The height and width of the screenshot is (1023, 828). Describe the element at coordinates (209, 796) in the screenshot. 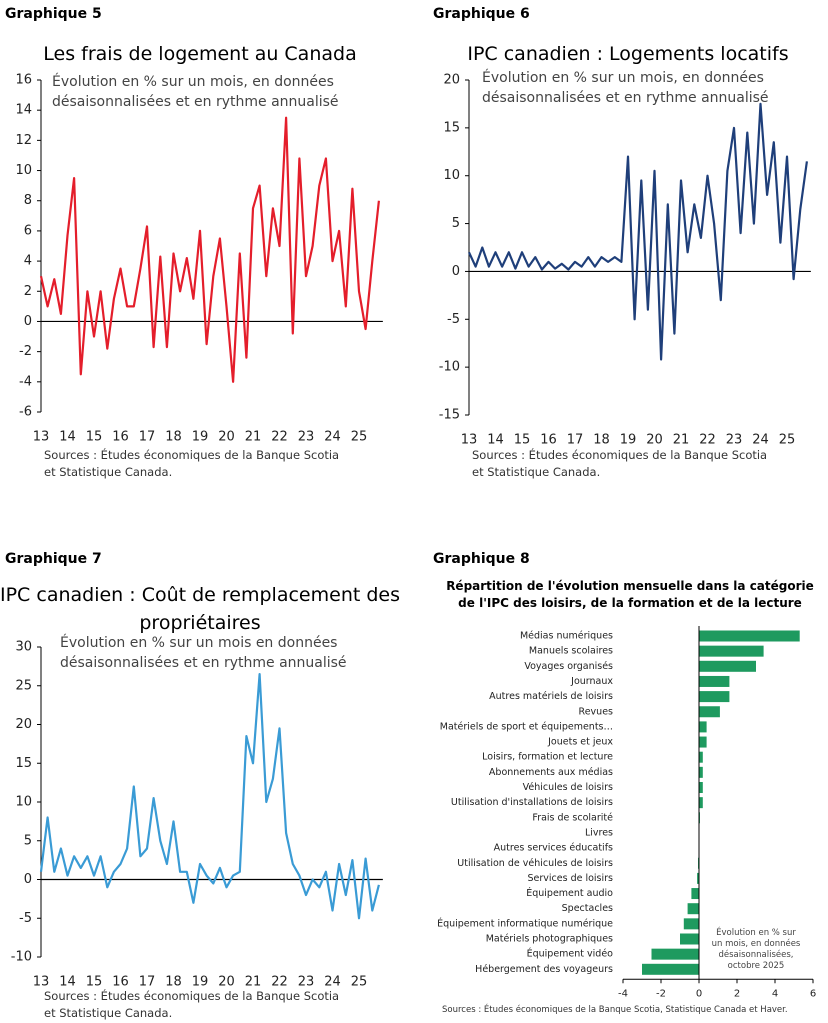

I see `data-line` at that location.